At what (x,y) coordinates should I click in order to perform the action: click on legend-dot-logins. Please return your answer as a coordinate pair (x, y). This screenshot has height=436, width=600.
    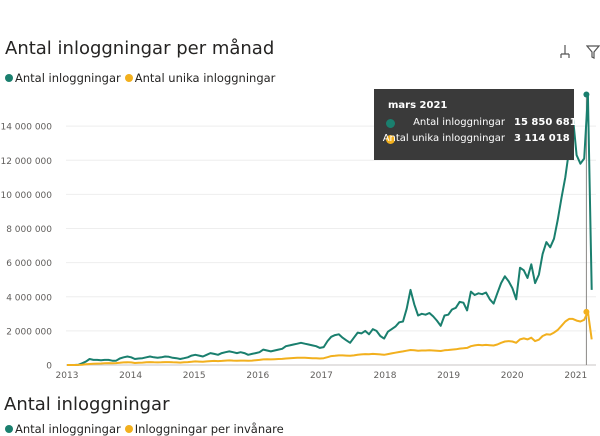
    Looking at the image, I should click on (9, 78).